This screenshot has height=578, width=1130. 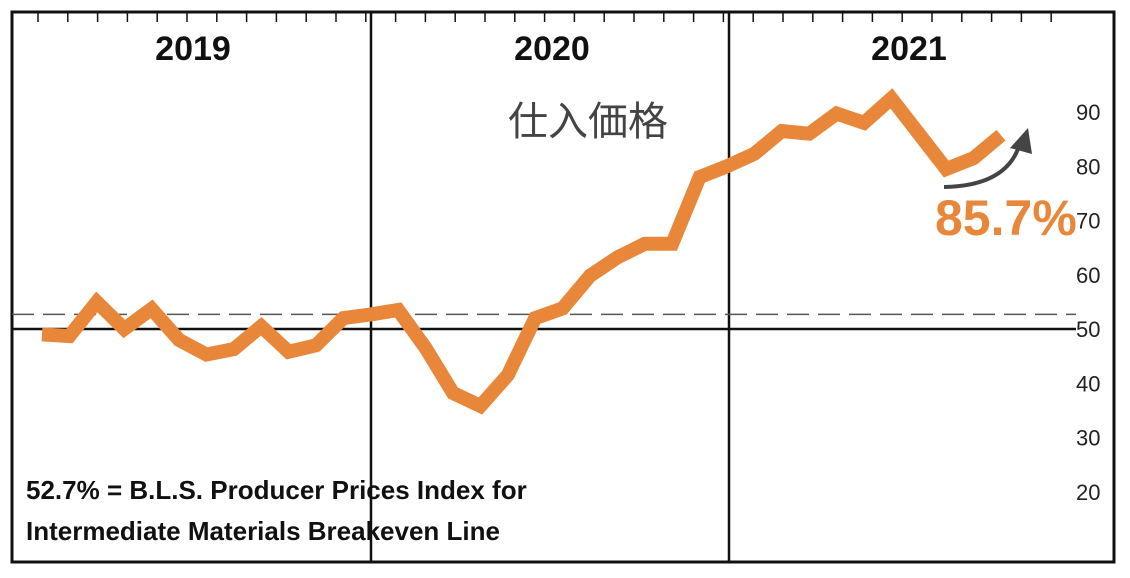 I want to click on year-label-2021: 2021, so click(x=909, y=49).